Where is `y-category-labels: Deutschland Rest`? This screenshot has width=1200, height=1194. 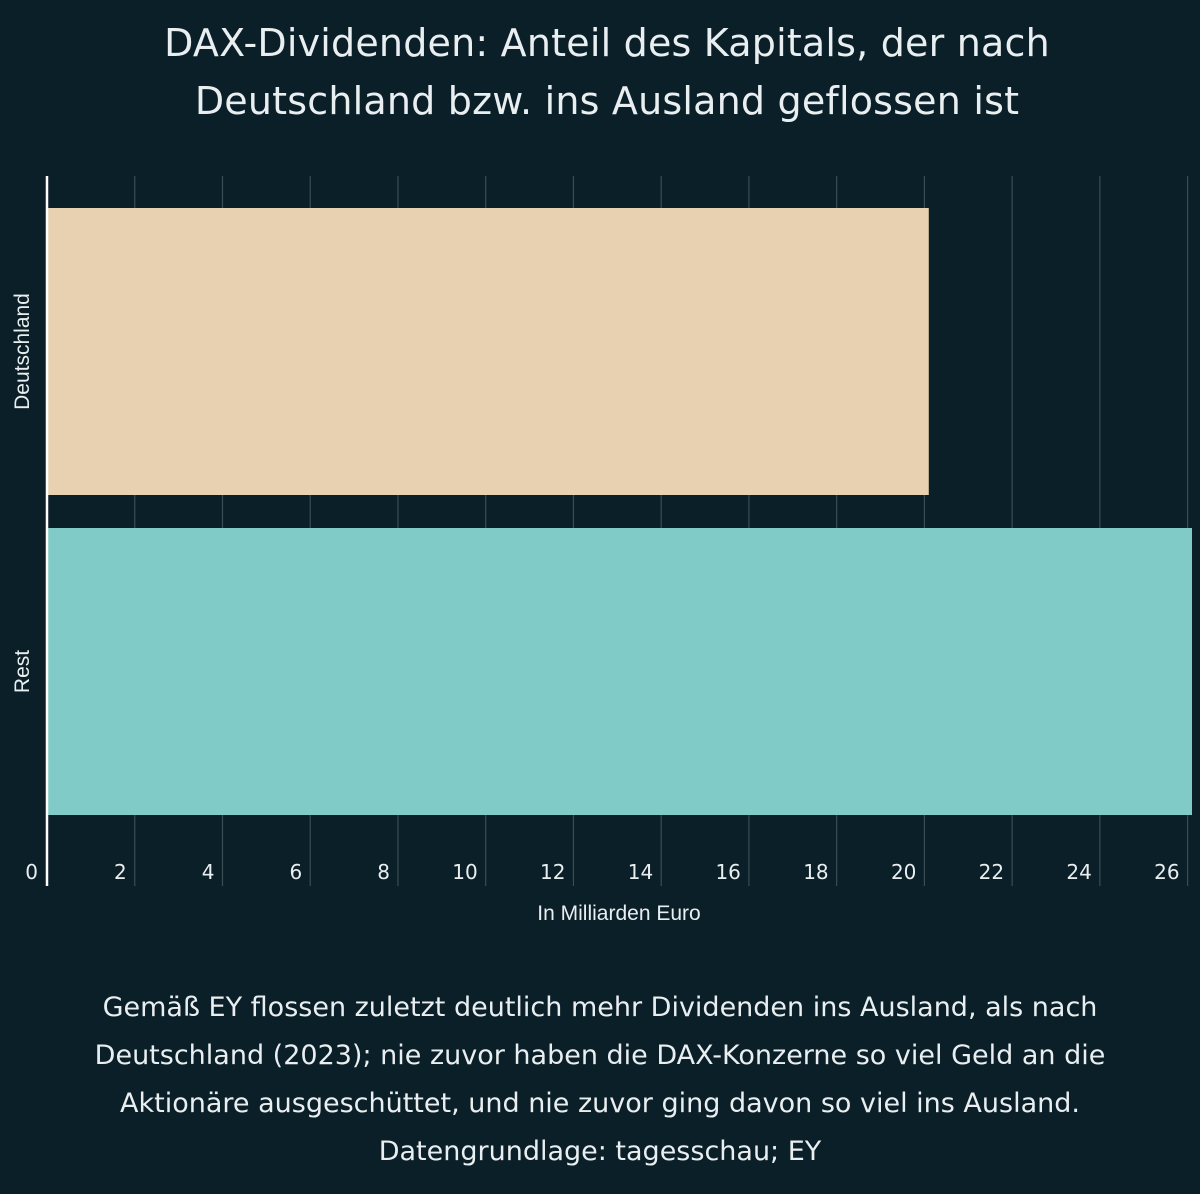
y-category-labels: Deutschland Rest is located at coordinates (22, 493).